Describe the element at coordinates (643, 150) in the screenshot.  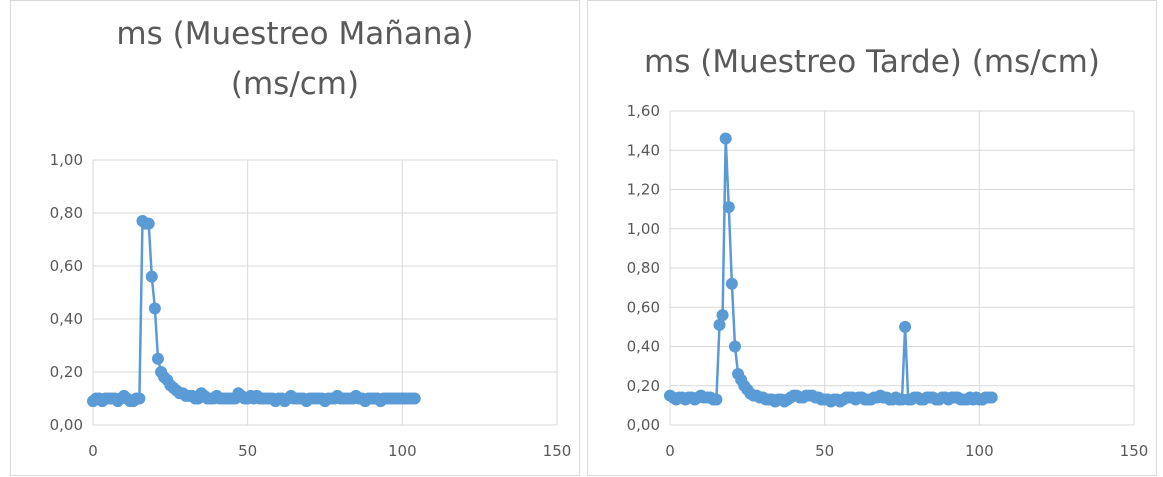
I see `y-tick-label: 1,40` at that location.